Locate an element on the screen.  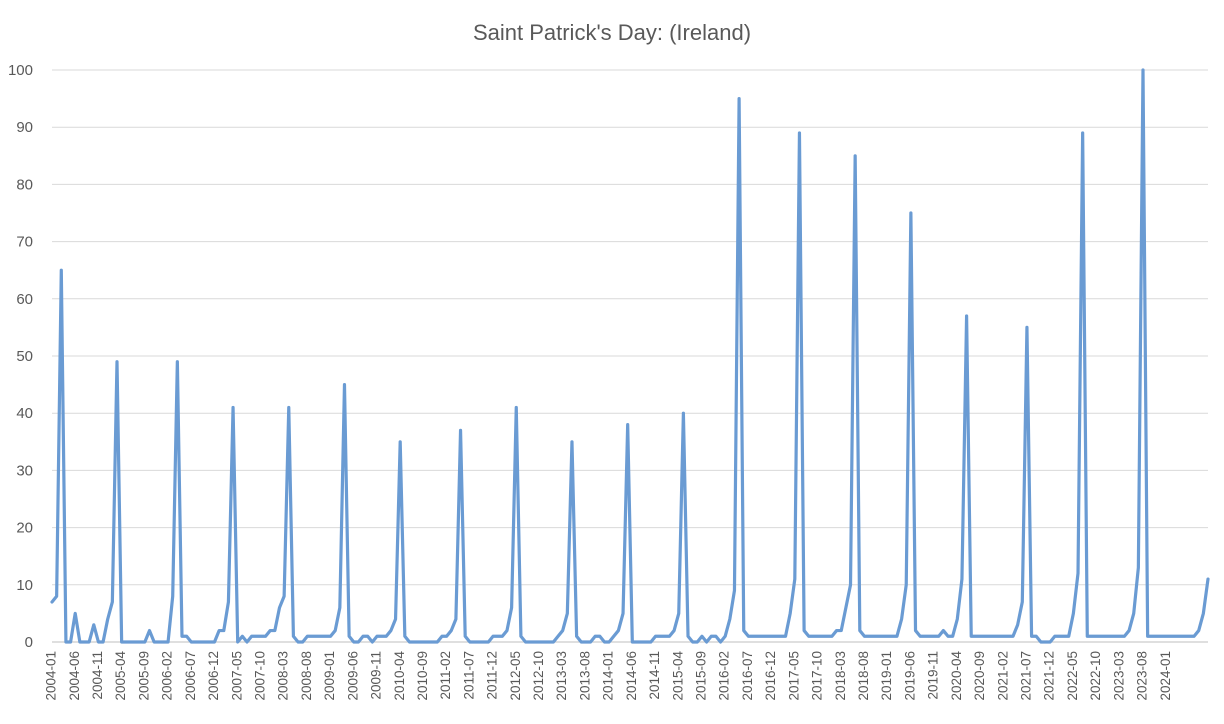
x-tick-label: 2019-11 is located at coordinates (933, 675).